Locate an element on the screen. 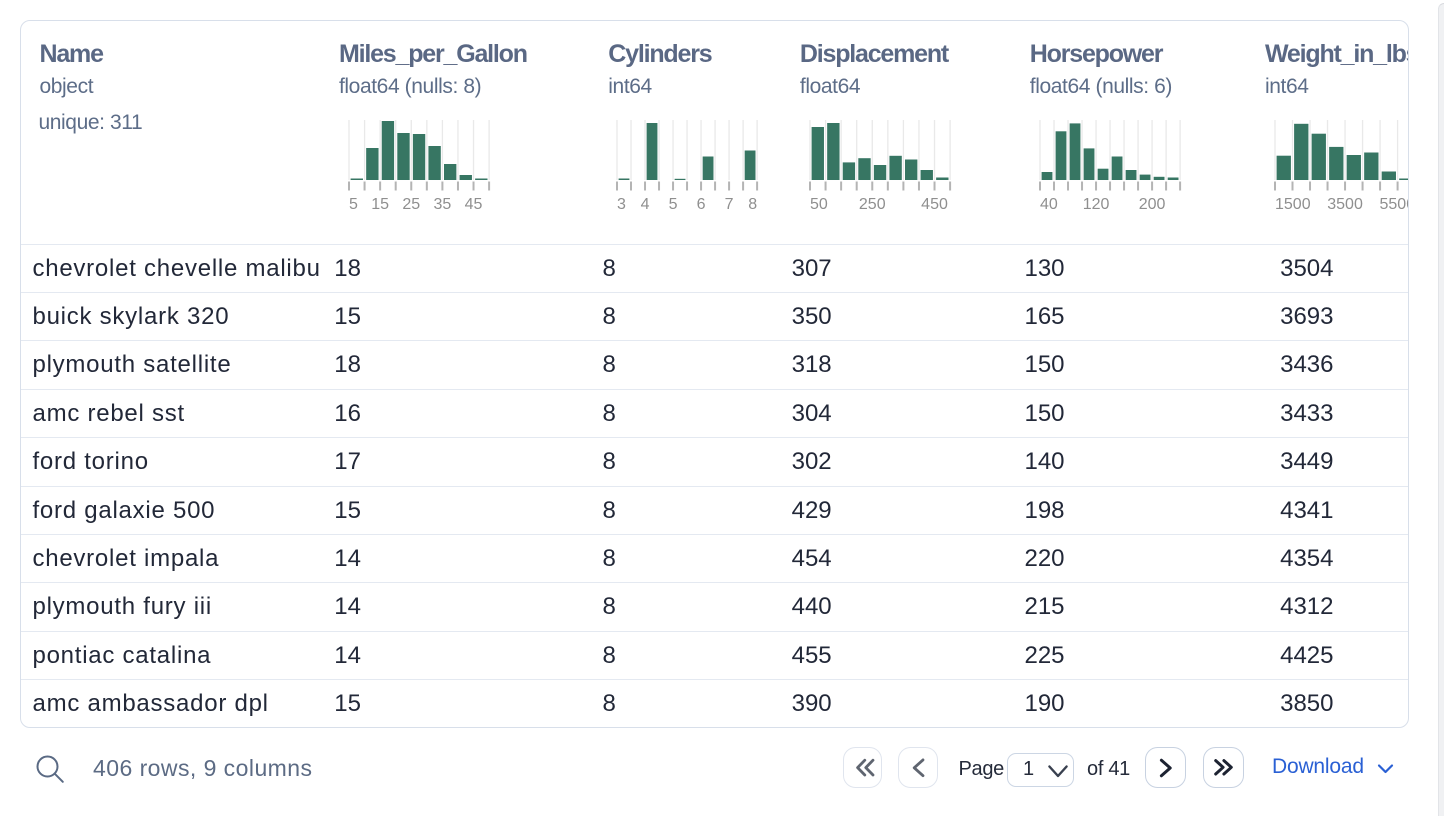  svg-text: 6 is located at coordinates (701, 204).